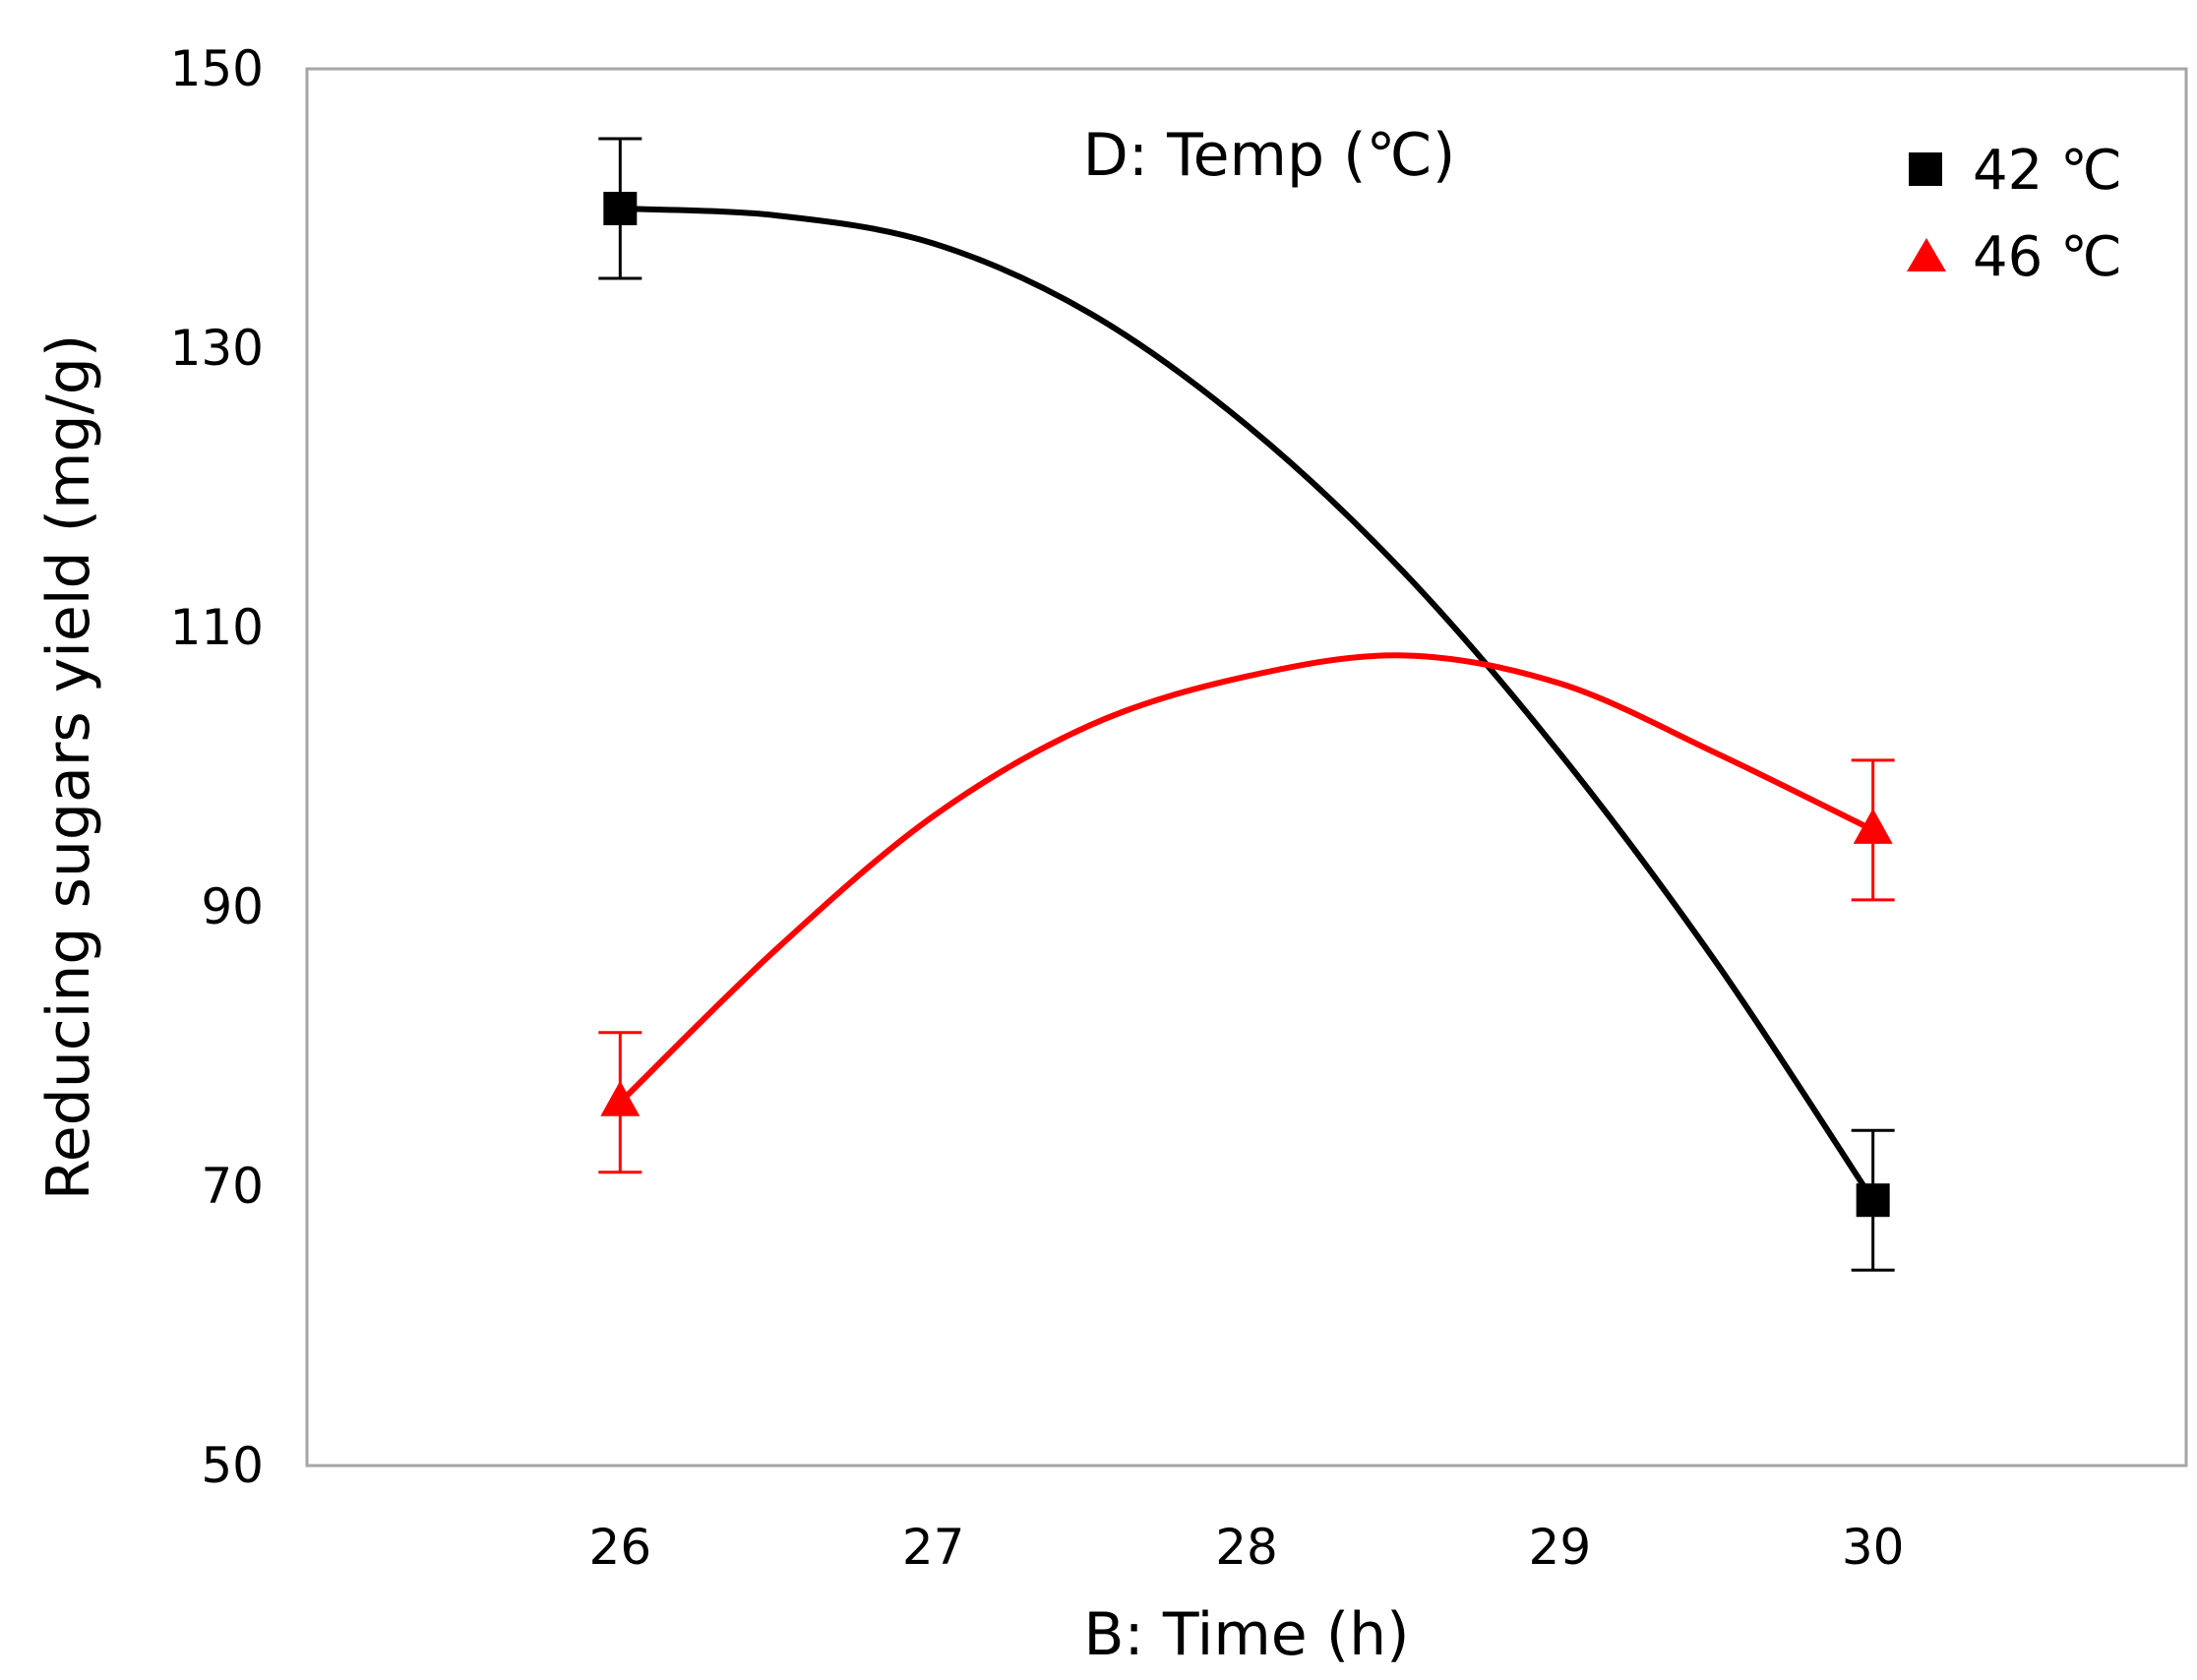  What do you see at coordinates (1560, 1547) in the screenshot?
I see `x-tick-label: 29` at bounding box center [1560, 1547].